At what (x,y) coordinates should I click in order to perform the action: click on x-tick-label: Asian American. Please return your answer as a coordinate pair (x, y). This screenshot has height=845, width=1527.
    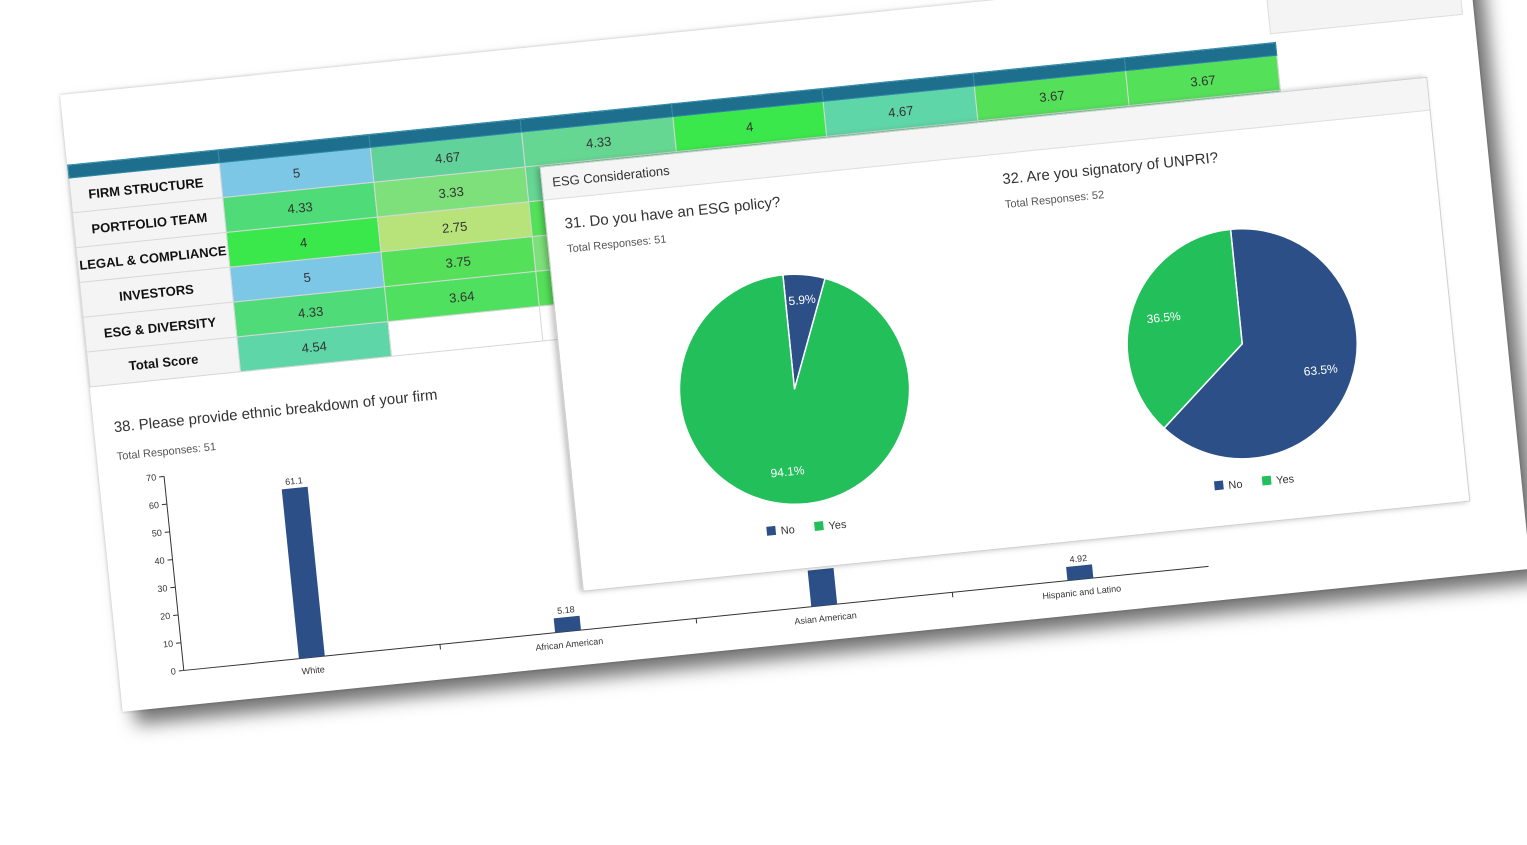
    Looking at the image, I should click on (825, 618).